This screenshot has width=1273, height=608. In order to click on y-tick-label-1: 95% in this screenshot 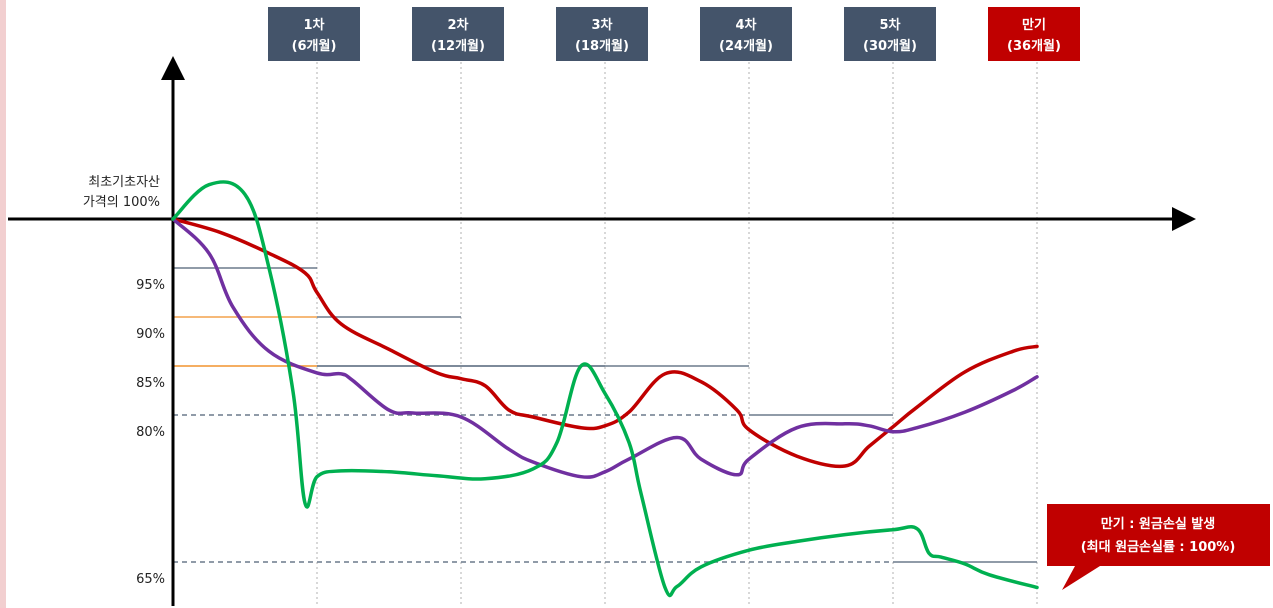, I will do `click(150, 285)`.